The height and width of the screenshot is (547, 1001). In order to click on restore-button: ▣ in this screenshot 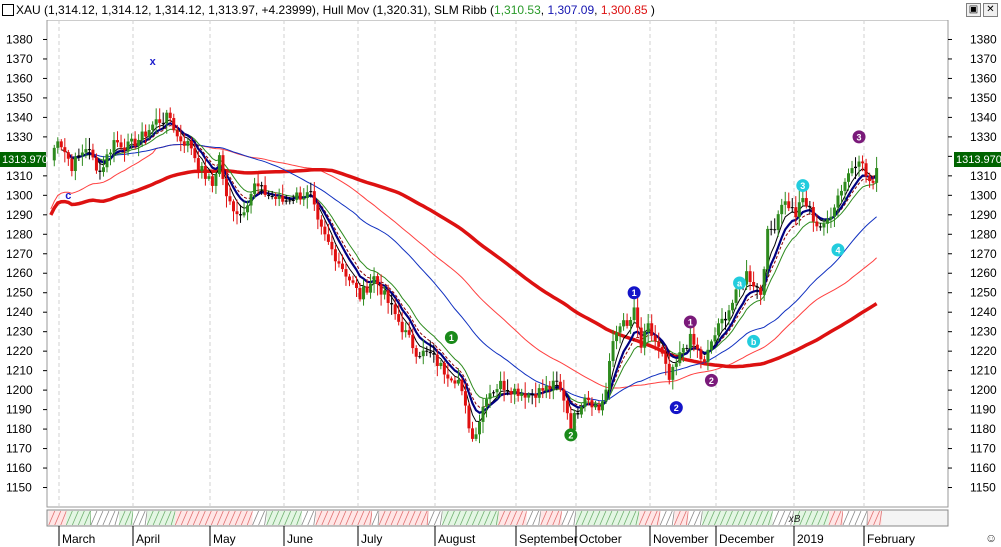, I will do `click(973, 10)`.